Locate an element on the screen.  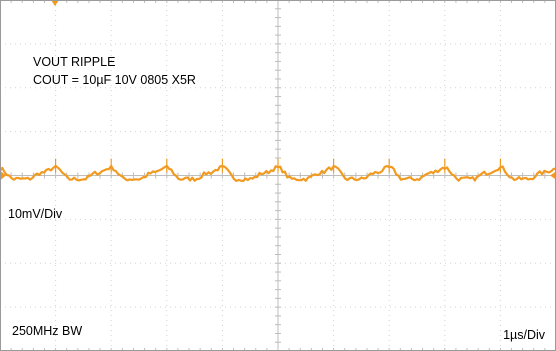
title-line-1: VOUT RIPPLE is located at coordinates (74, 62).